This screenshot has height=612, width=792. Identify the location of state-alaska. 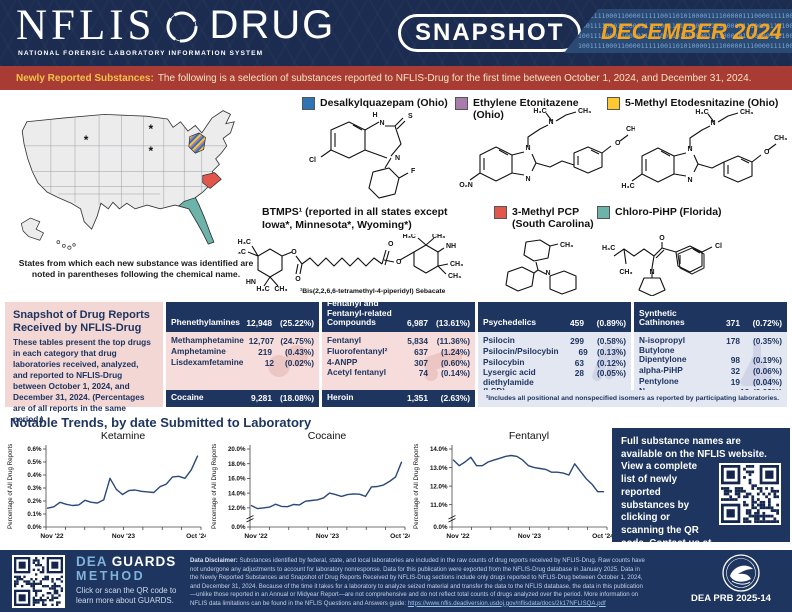
(32, 229).